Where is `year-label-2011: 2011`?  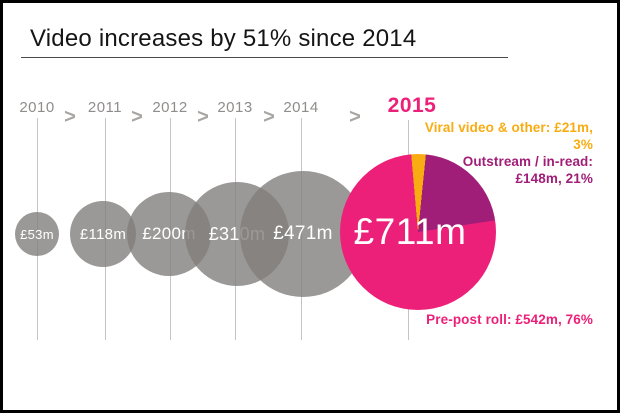
year-label-2011: 2011 is located at coordinates (105, 107).